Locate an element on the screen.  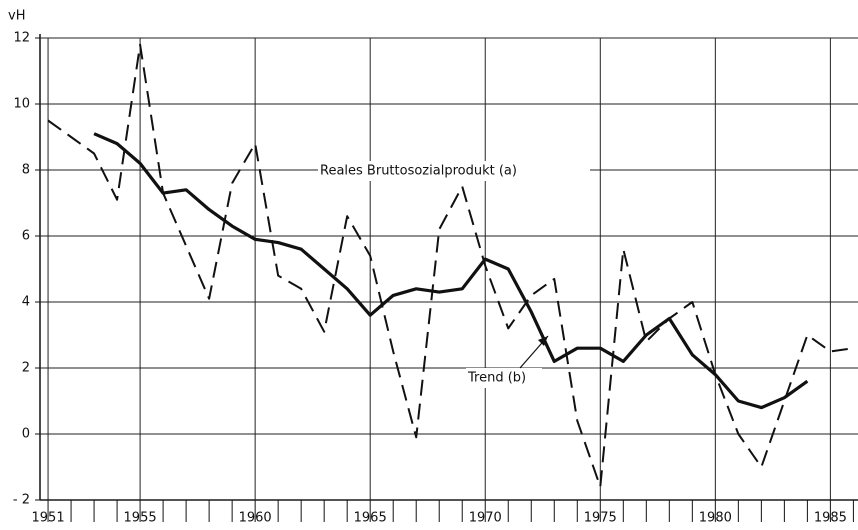
series-label: Trend (b) is located at coordinates (496, 378).